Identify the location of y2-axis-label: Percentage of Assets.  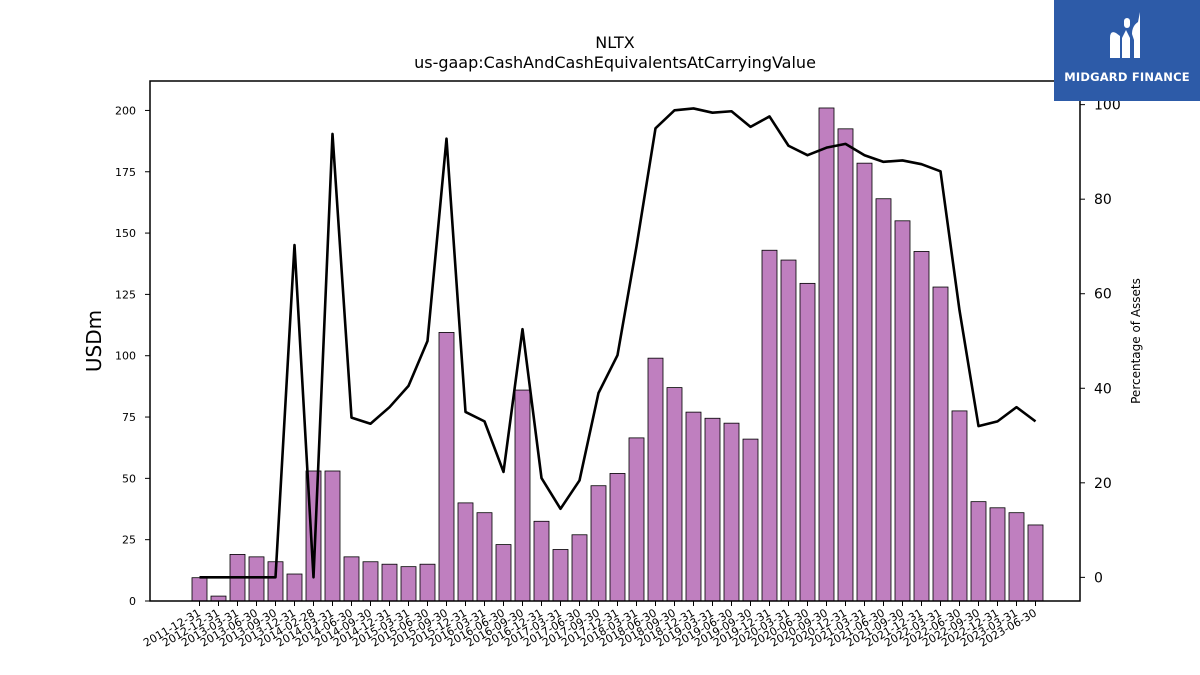
(1136, 341).